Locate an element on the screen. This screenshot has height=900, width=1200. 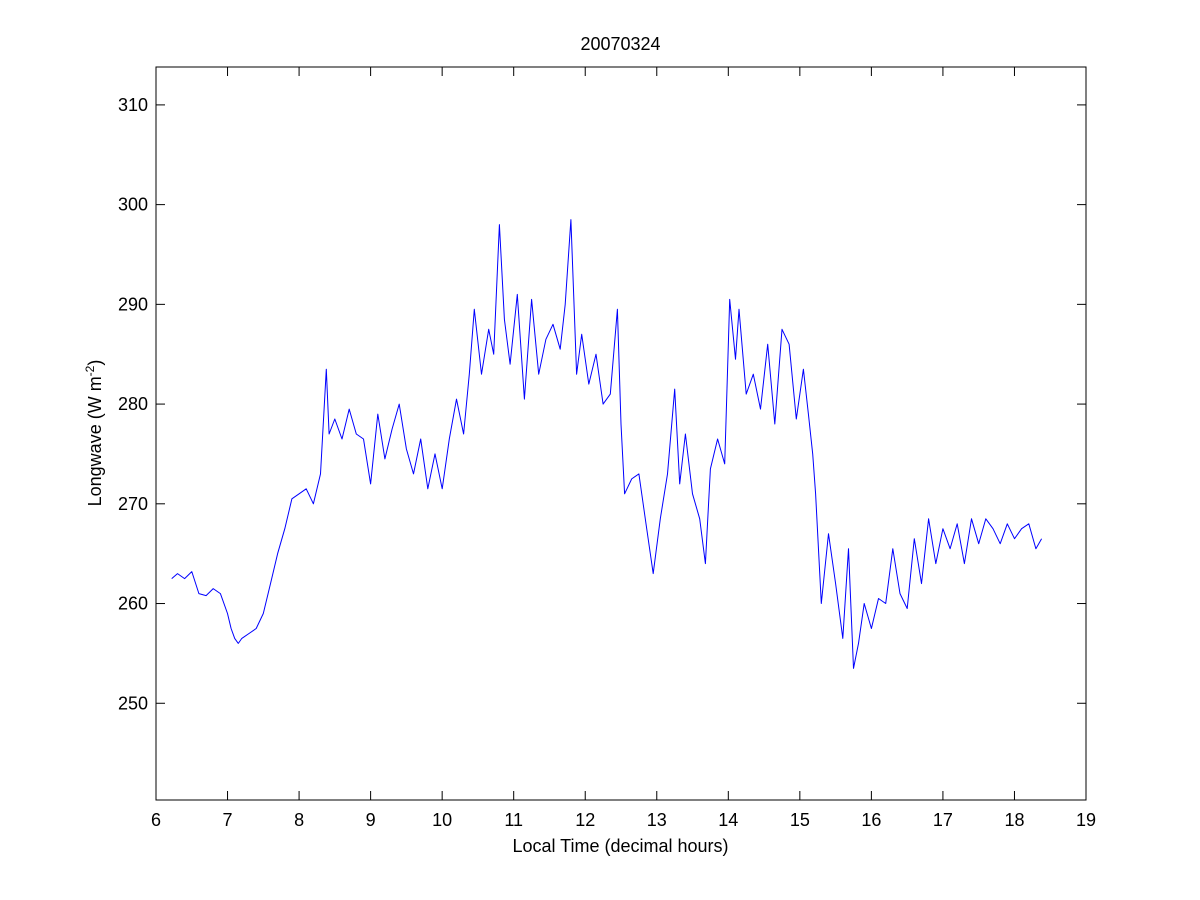
x-tick-label: 6 is located at coordinates (156, 820).